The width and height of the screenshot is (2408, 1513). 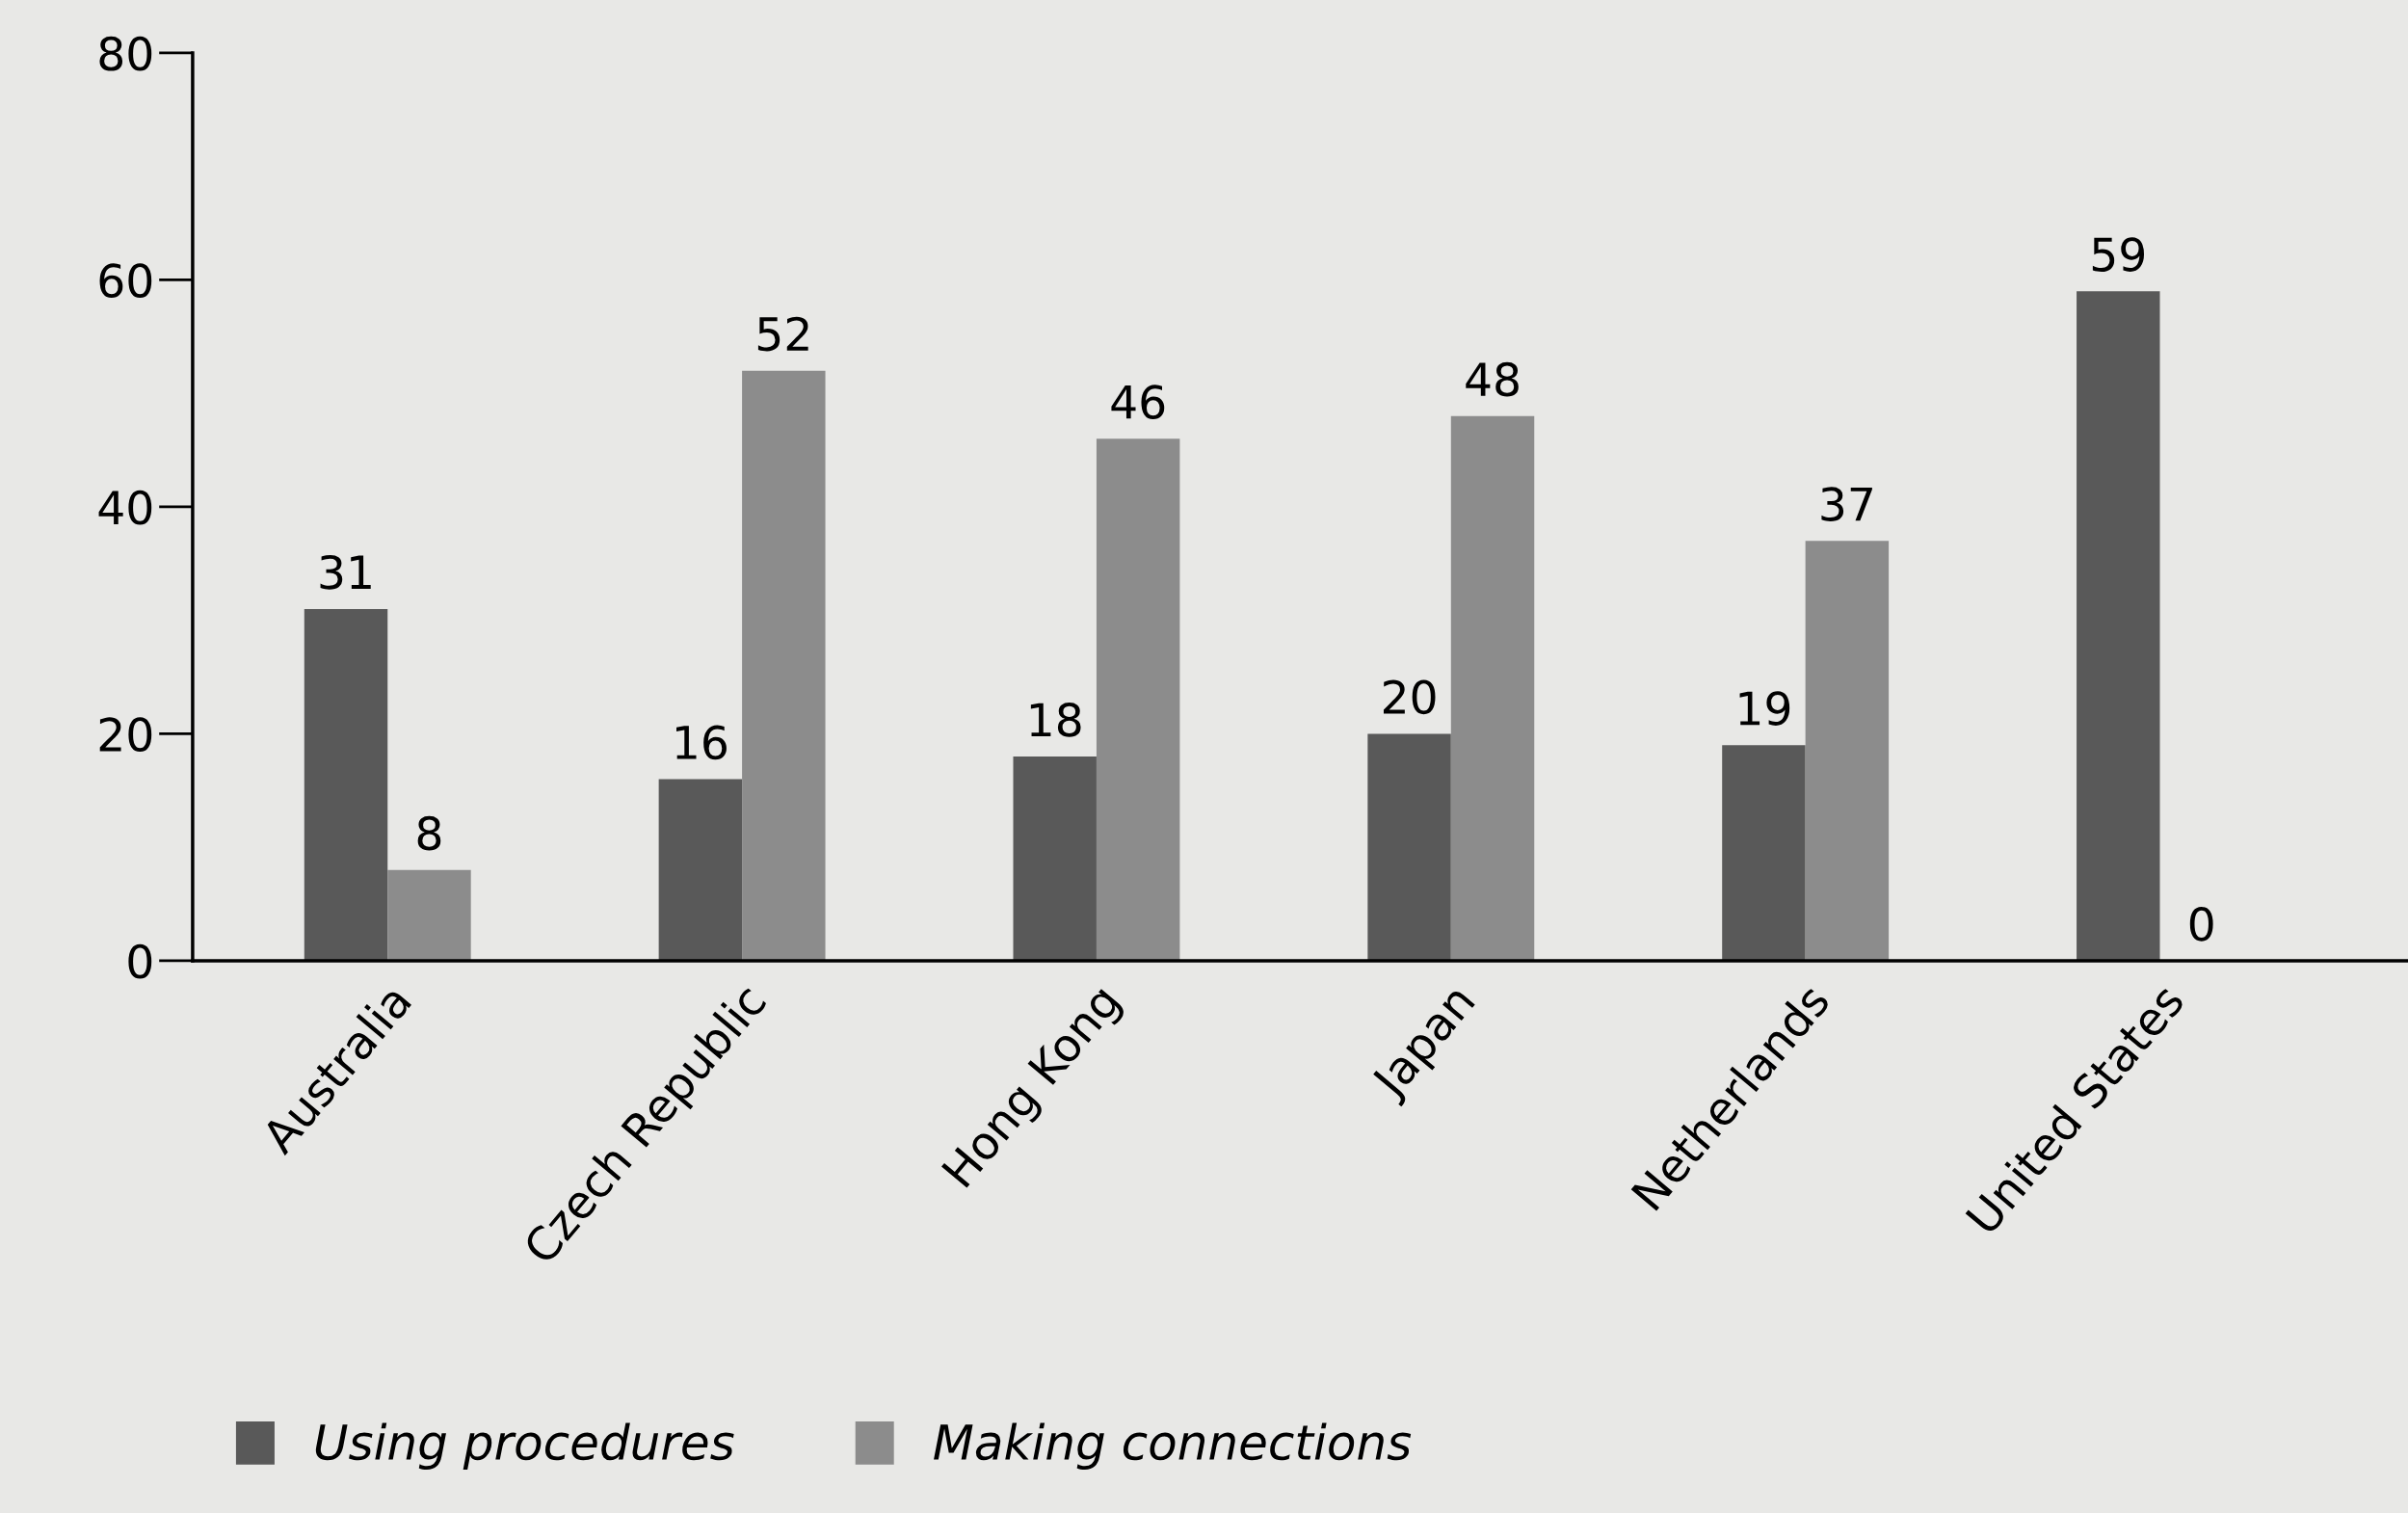 I want to click on data-label: 0, so click(x=2201, y=924).